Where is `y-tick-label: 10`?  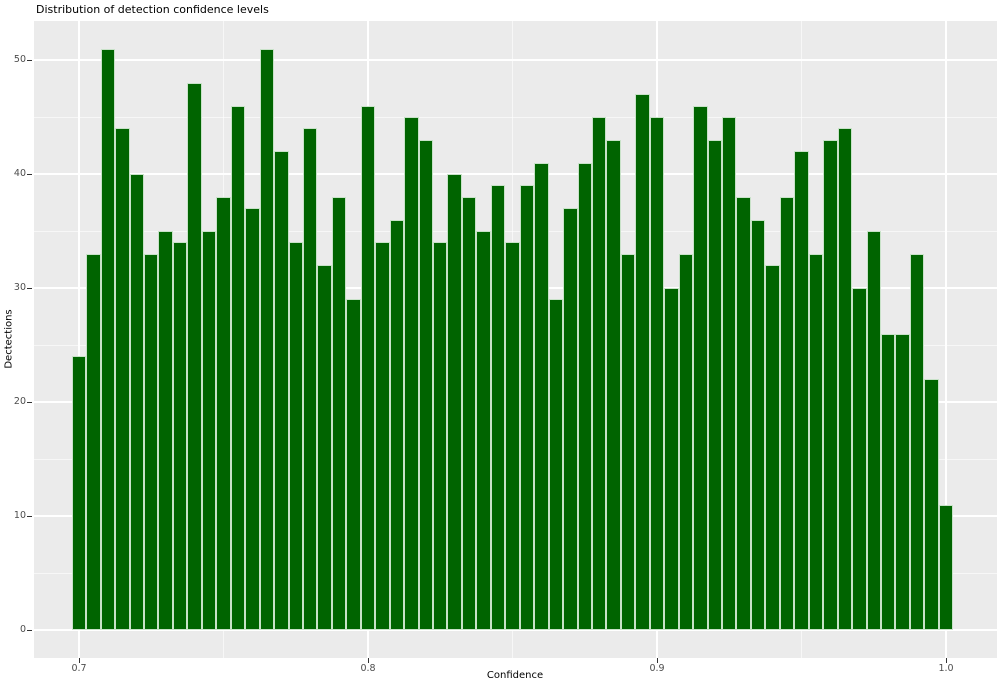 y-tick-label: 10 is located at coordinates (19, 515).